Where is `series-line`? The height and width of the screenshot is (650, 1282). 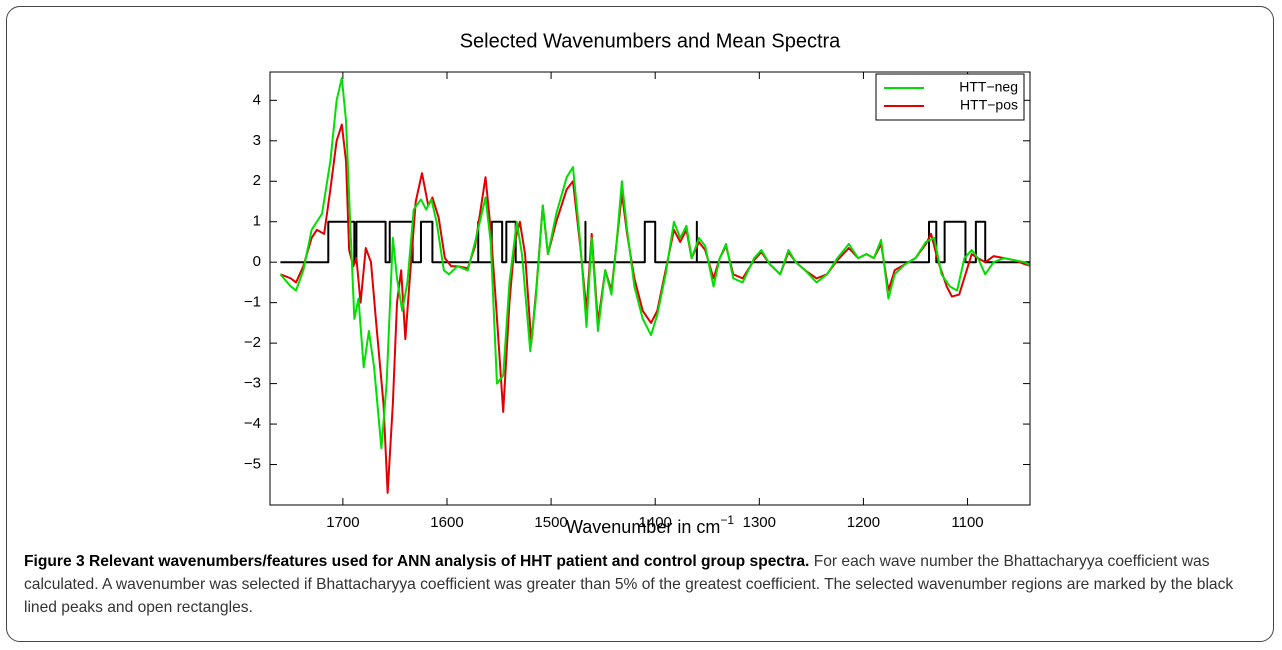 series-line is located at coordinates (655, 242).